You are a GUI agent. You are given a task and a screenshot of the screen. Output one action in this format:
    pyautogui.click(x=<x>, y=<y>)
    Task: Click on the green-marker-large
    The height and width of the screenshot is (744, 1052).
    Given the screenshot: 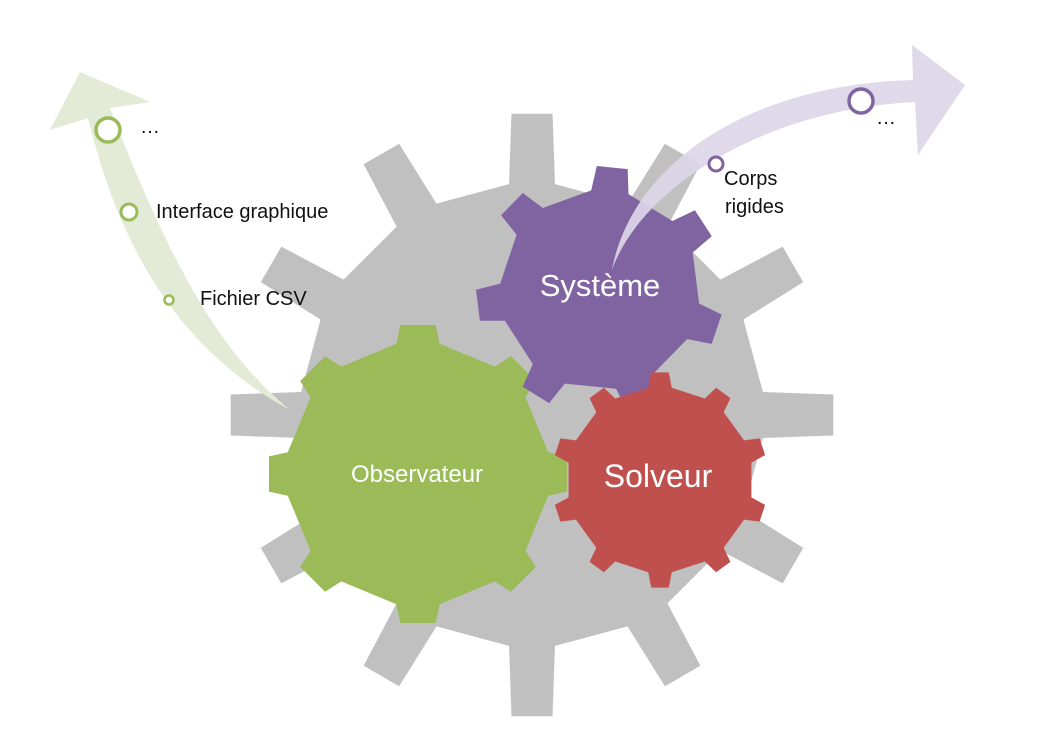 What is the action you would take?
    pyautogui.click(x=108, y=130)
    